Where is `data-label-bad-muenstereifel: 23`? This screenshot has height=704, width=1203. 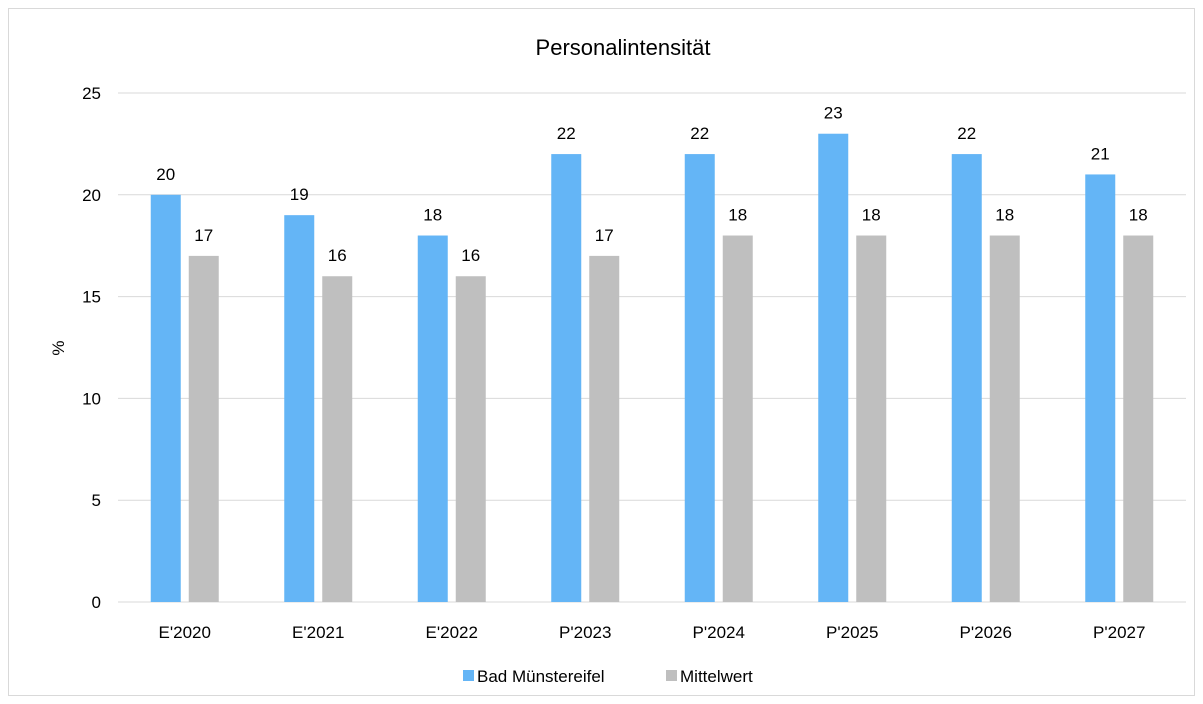
data-label-bad-muenstereifel: 23 is located at coordinates (833, 113).